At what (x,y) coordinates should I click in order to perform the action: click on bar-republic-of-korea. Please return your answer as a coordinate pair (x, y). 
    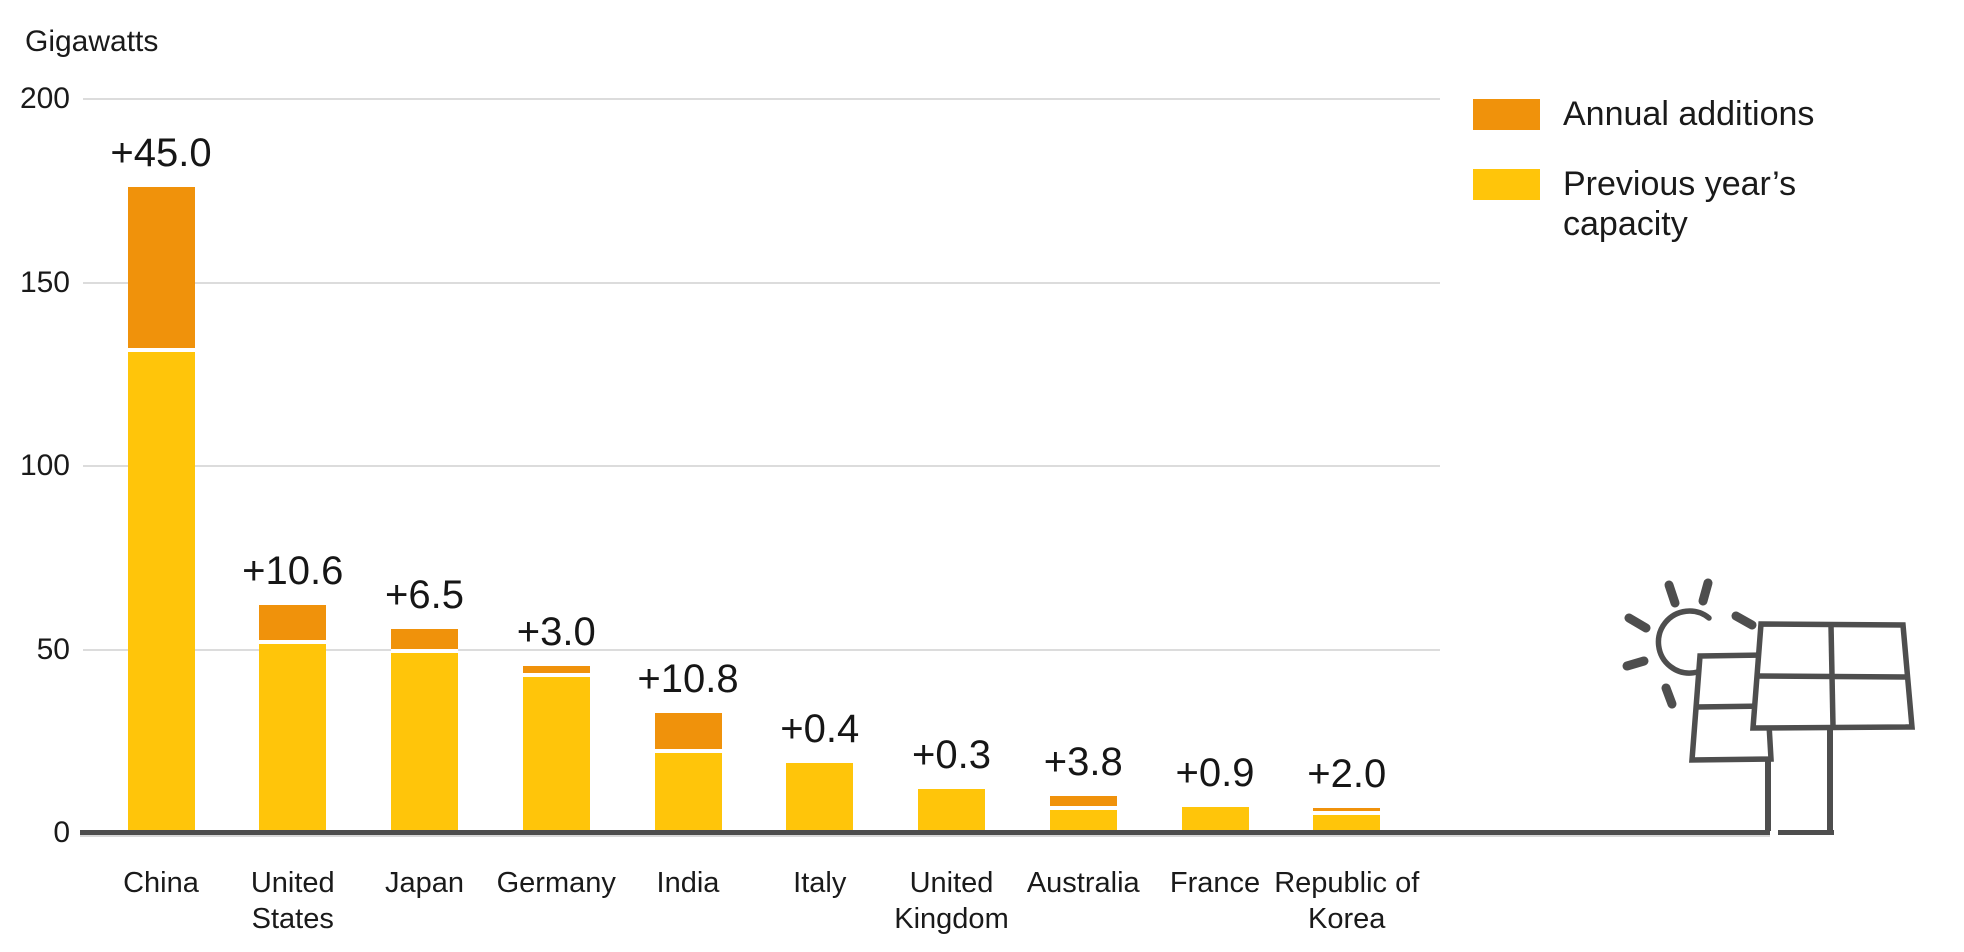
    Looking at the image, I should click on (1347, 820).